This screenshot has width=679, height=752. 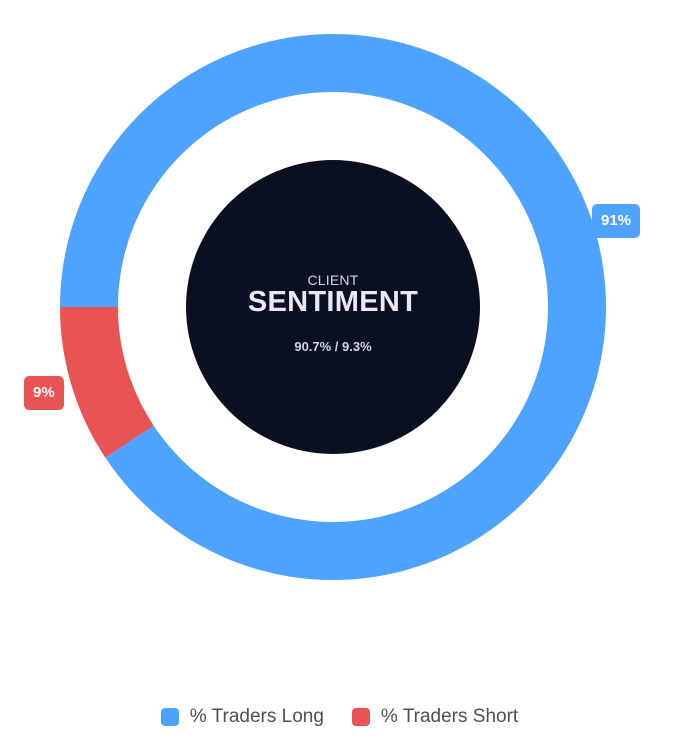 I want to click on legend-label-long: % Traders Long, so click(x=256, y=716).